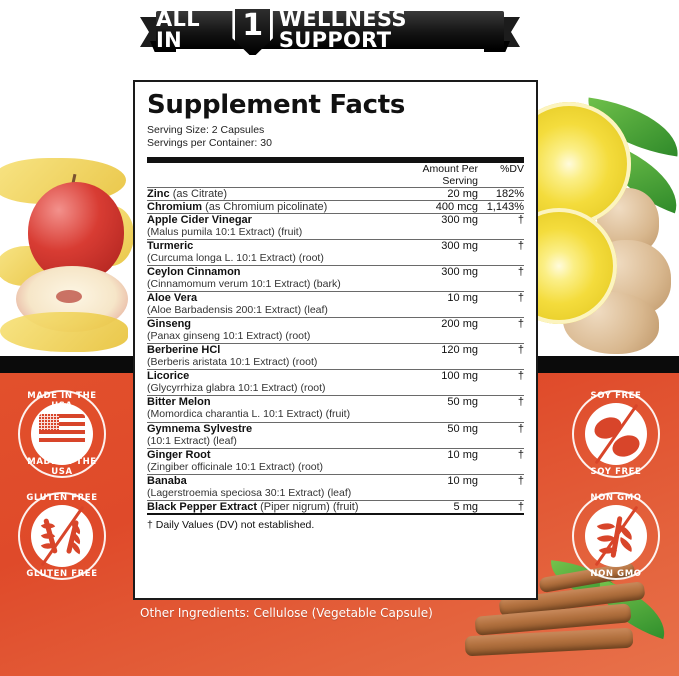 Image resolution: width=679 pixels, height=676 pixels. I want to click on column-header-dv: %DV, so click(512, 168).